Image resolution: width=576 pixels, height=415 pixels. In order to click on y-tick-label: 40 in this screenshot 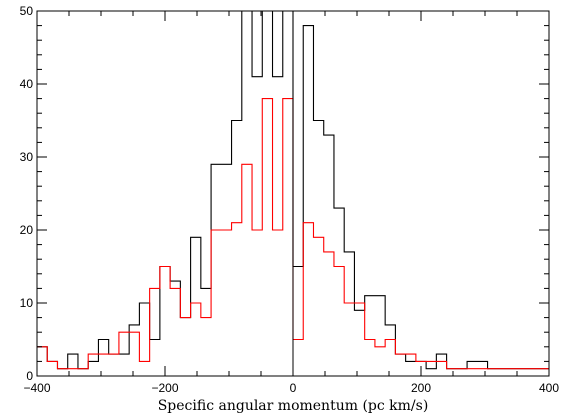, I will do `click(27, 84)`.